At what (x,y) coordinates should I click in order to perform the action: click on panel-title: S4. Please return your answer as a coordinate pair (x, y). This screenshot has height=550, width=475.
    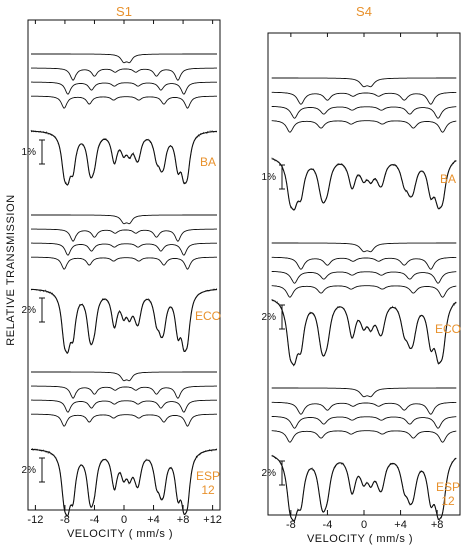
    Looking at the image, I should click on (364, 11).